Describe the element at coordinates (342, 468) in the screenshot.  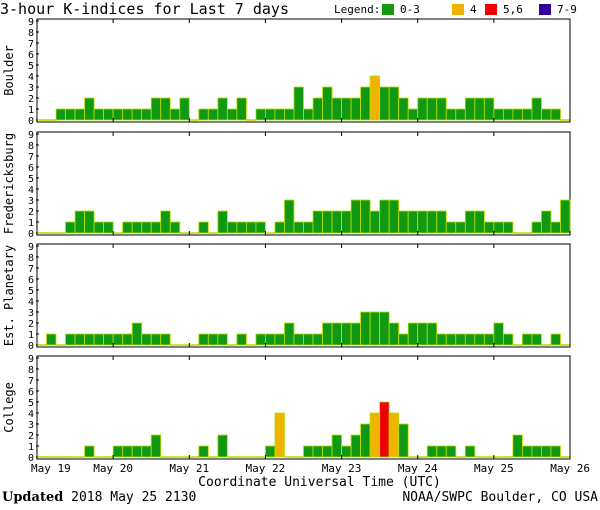
I see `x-tick-label: May 23` at that location.